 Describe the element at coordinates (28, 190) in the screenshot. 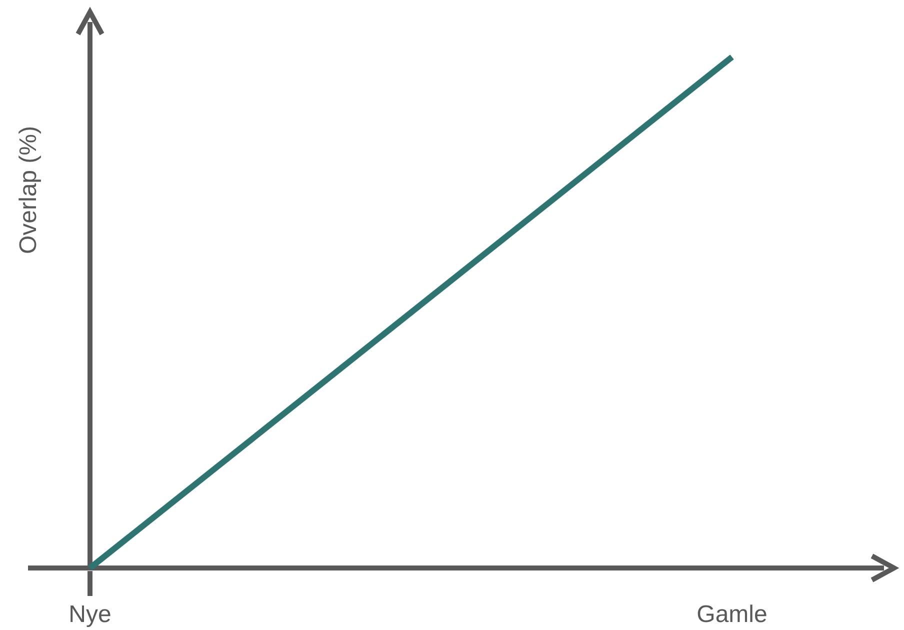

I see `y-axis-title: Overlap (%)` at that location.